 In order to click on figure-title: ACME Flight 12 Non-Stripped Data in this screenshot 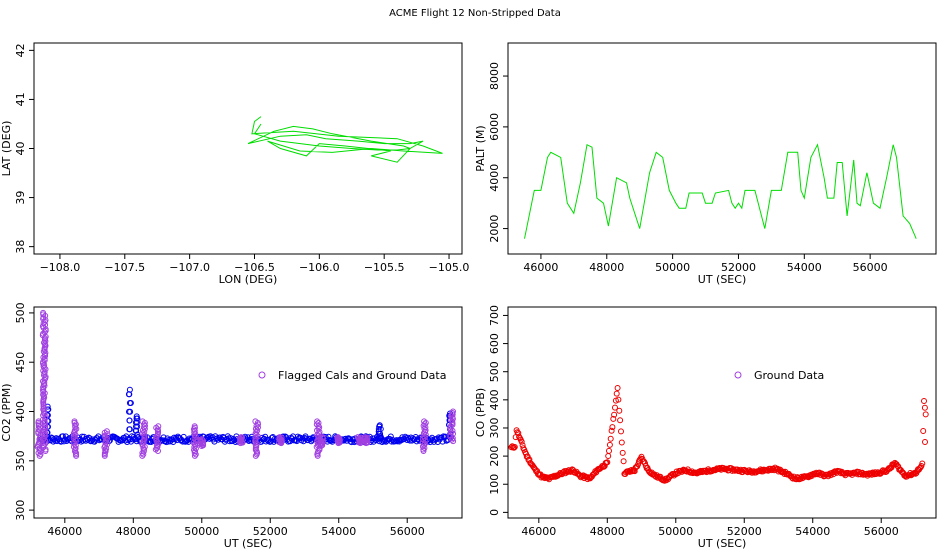, I will do `click(475, 13)`.